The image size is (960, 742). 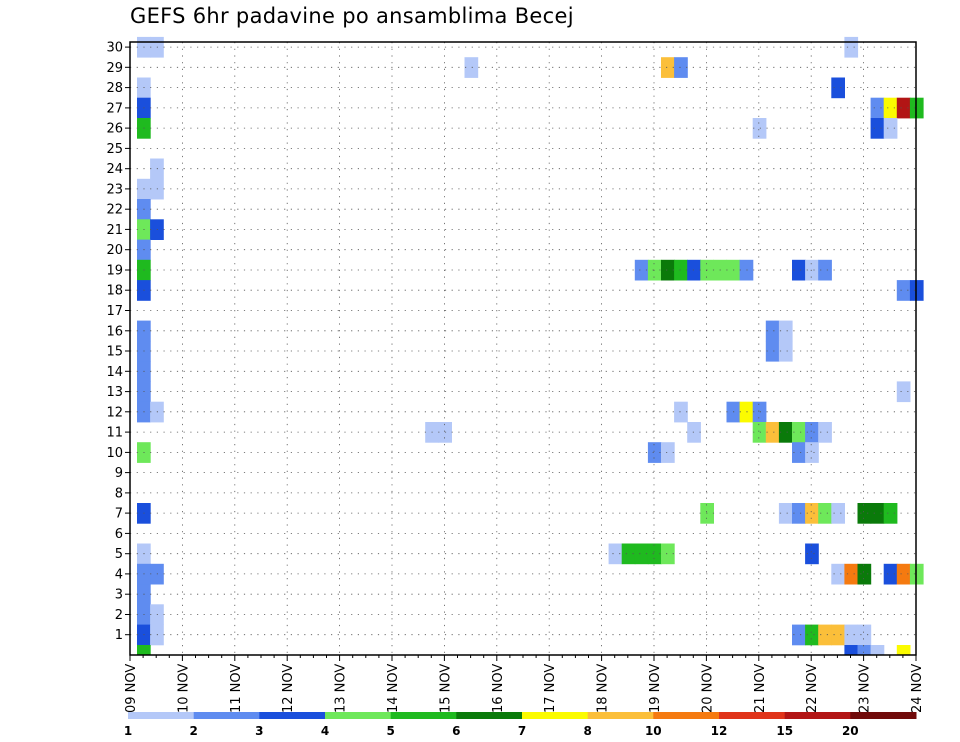 I want to click on legend-label: 12, so click(x=719, y=731).